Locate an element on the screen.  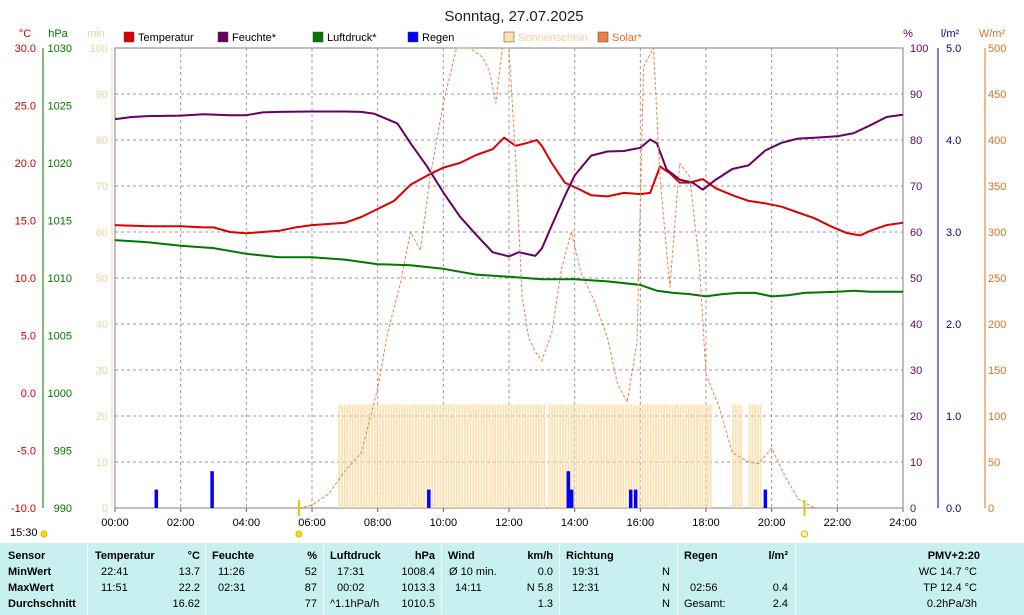
x-tick-label: 00:00 is located at coordinates (115, 523).